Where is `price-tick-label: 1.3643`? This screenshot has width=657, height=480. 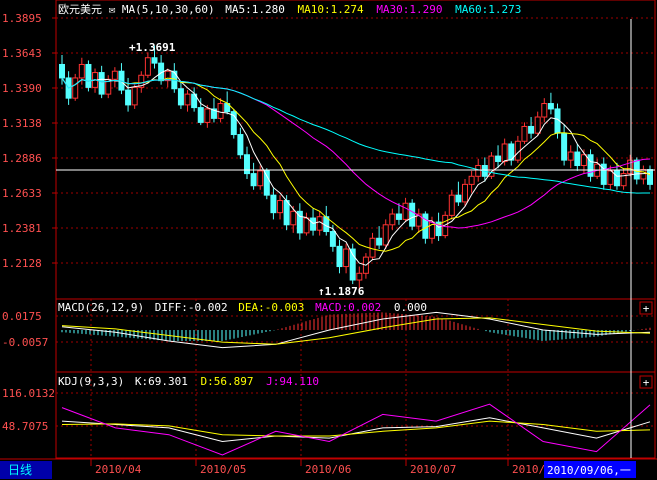
price-tick-label: 1.3643 is located at coordinates (22, 53).